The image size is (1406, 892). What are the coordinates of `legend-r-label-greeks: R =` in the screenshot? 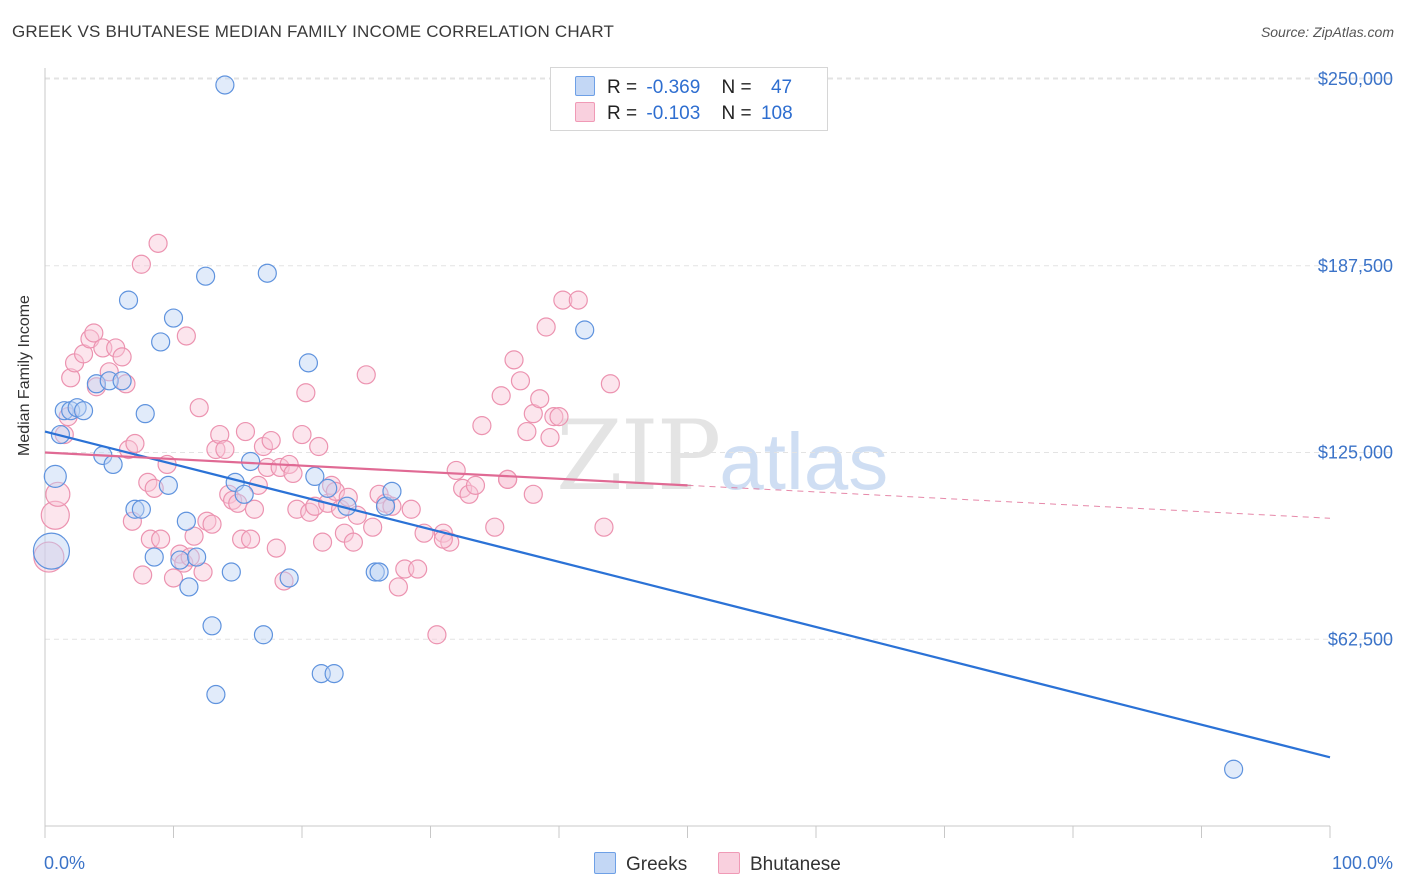 It's located at (622, 87).